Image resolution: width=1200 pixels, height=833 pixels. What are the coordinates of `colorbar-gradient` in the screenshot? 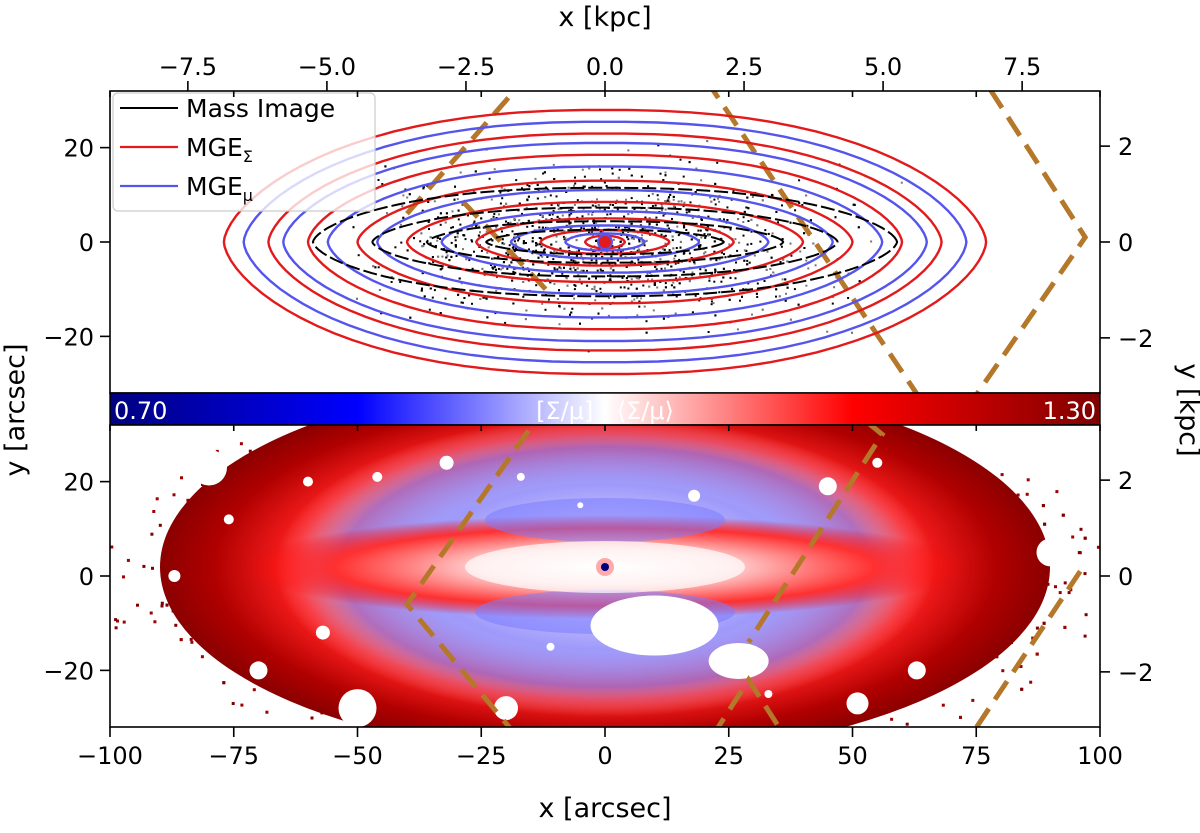 It's located at (605, 409).